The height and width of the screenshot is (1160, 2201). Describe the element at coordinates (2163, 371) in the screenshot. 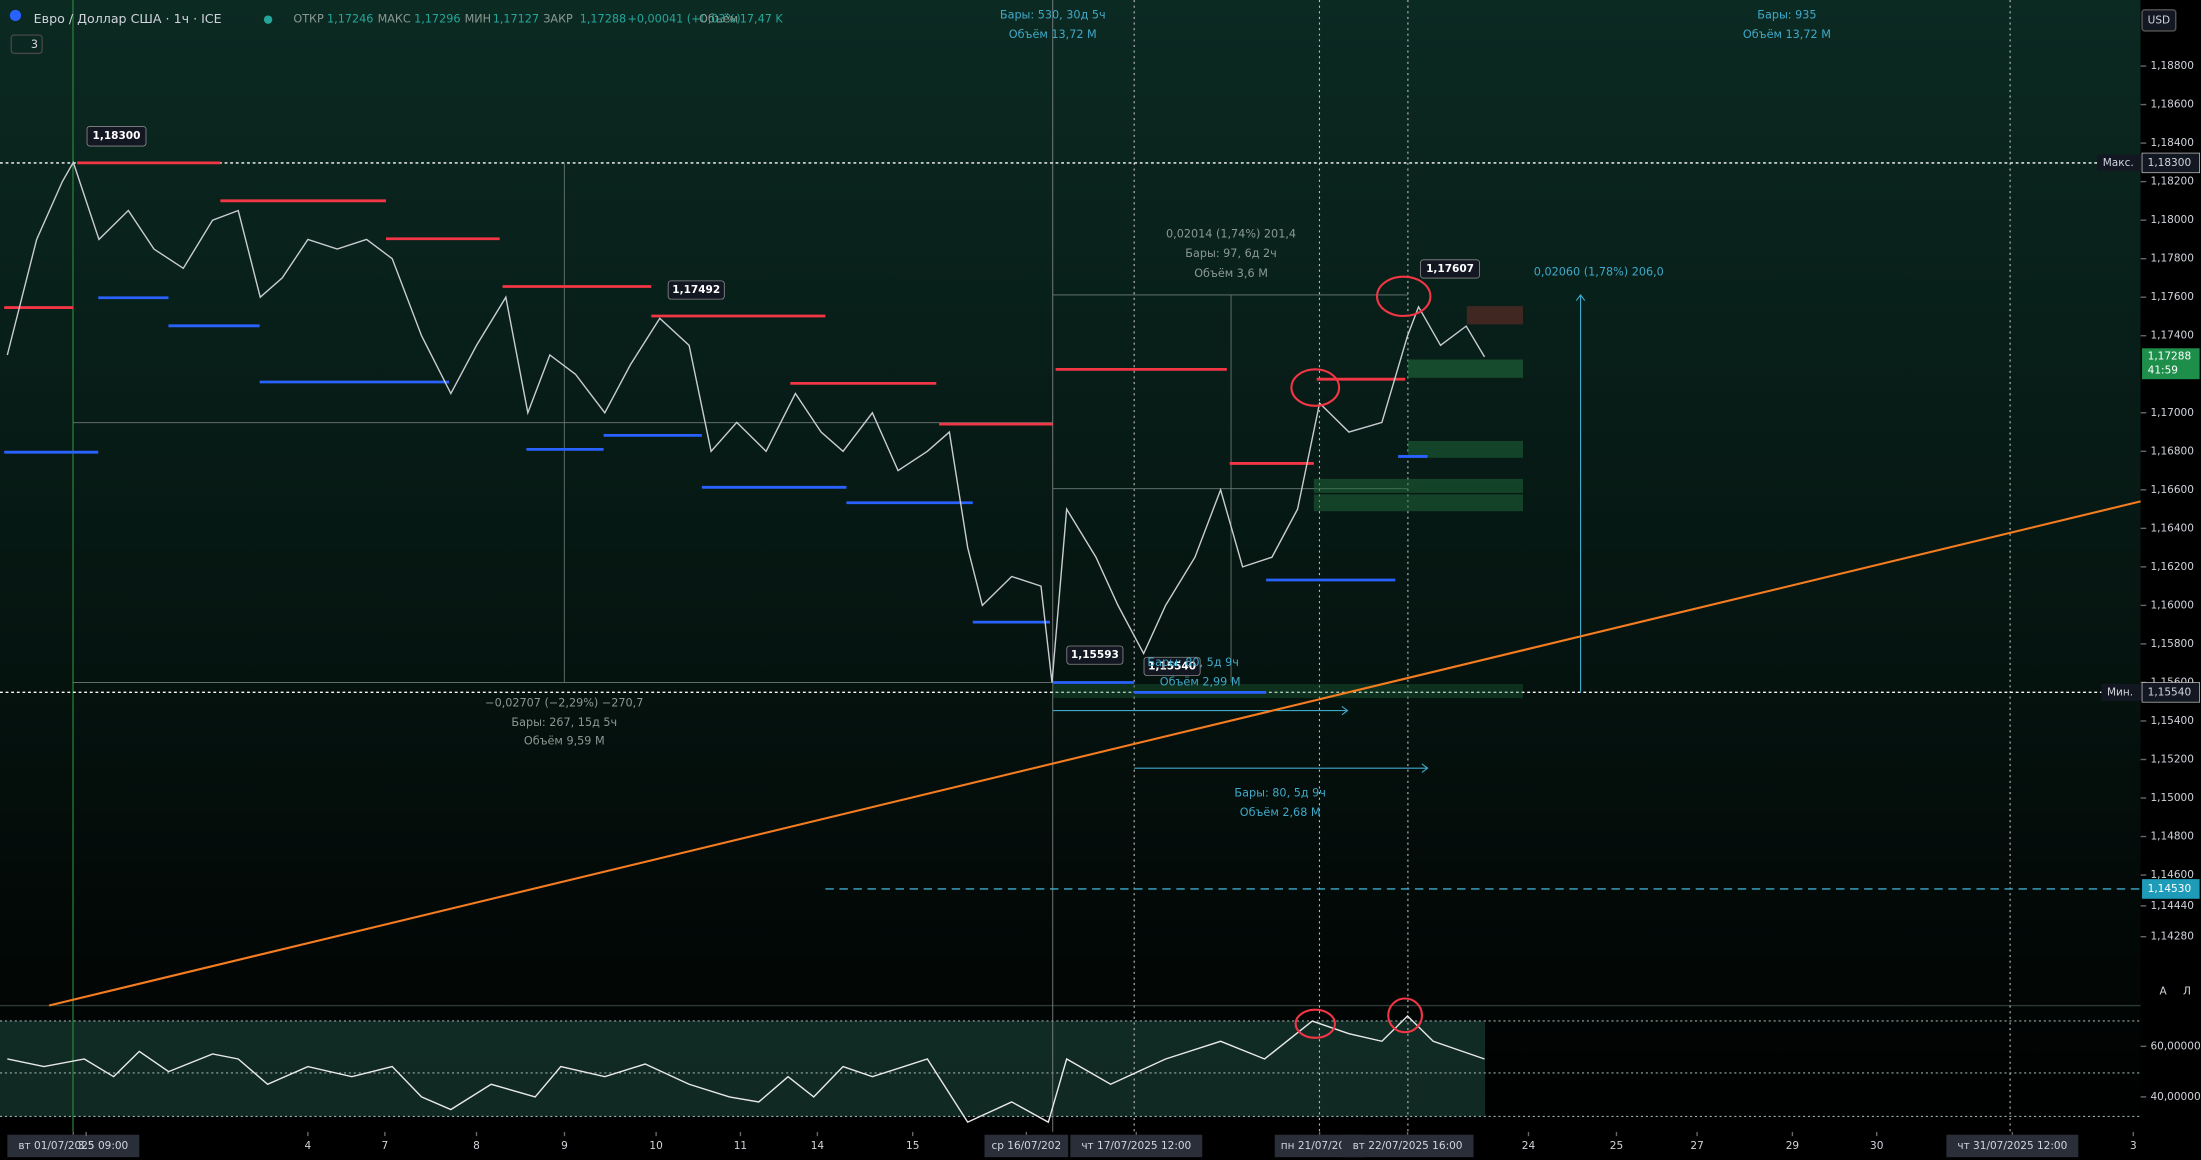

I see `countdown: 41:59` at that location.